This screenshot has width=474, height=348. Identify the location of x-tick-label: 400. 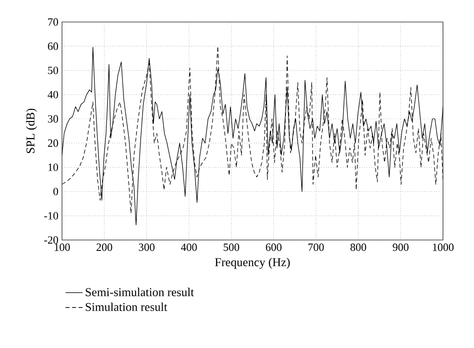
(188, 247).